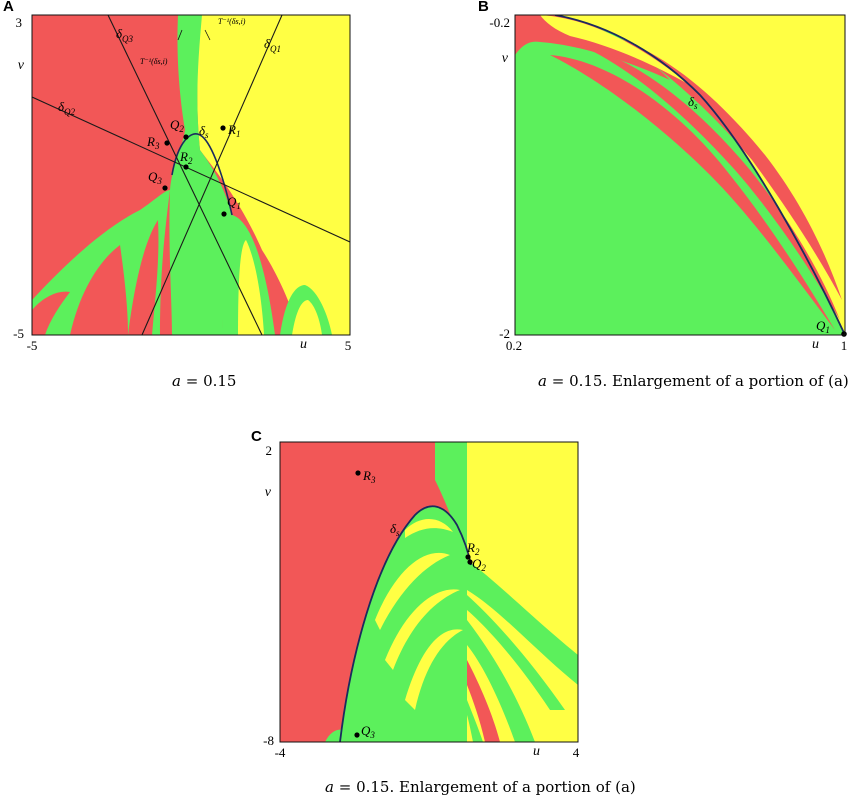 The width and height of the screenshot is (850, 799). I want to click on x-max-label: 5, so click(348, 345).